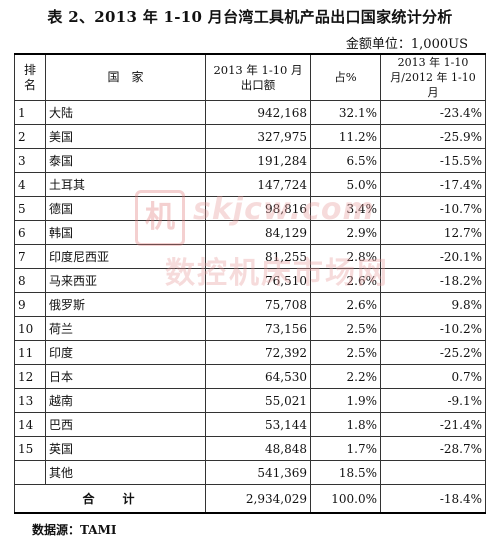  I want to click on header-change: 2013 年 1-10 月/2012 年 1-10 月, so click(433, 77).